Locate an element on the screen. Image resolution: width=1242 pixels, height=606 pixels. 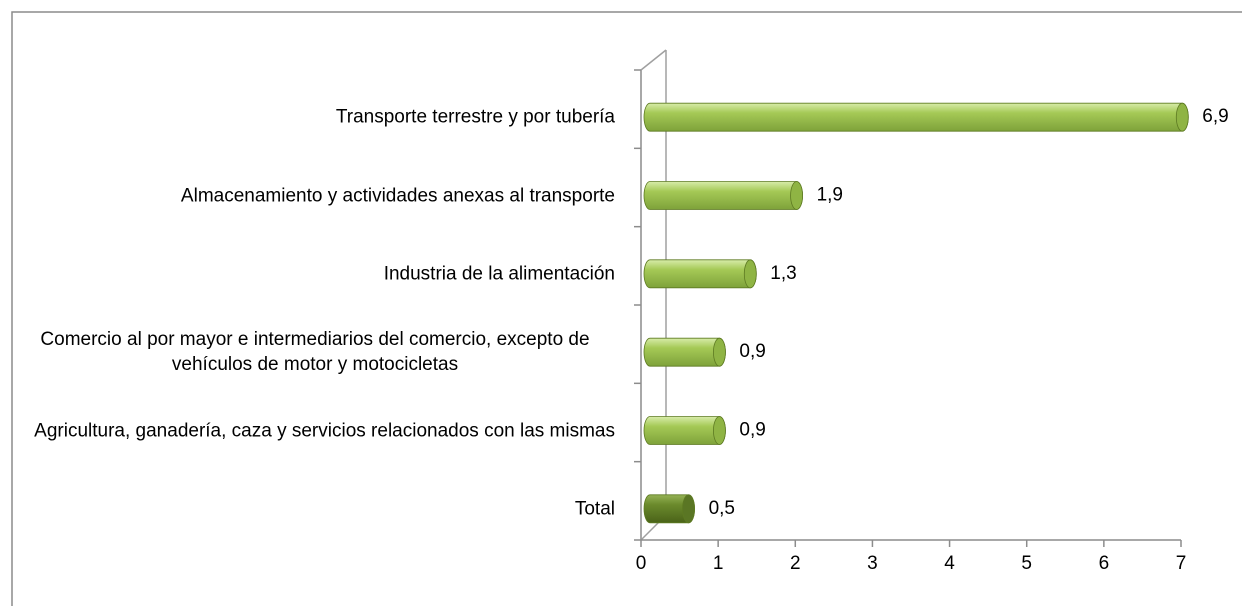
x-tick-label: 4 is located at coordinates (949, 563).